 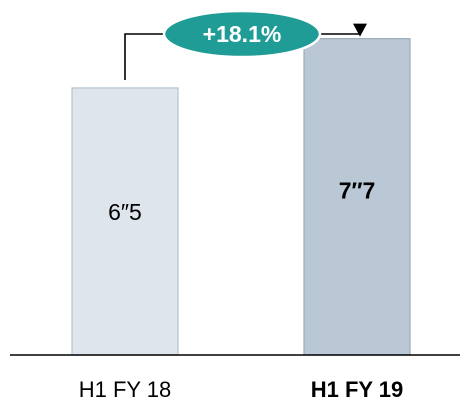 What do you see at coordinates (125, 389) in the screenshot?
I see `x-tick-label: H1 FY 18` at bounding box center [125, 389].